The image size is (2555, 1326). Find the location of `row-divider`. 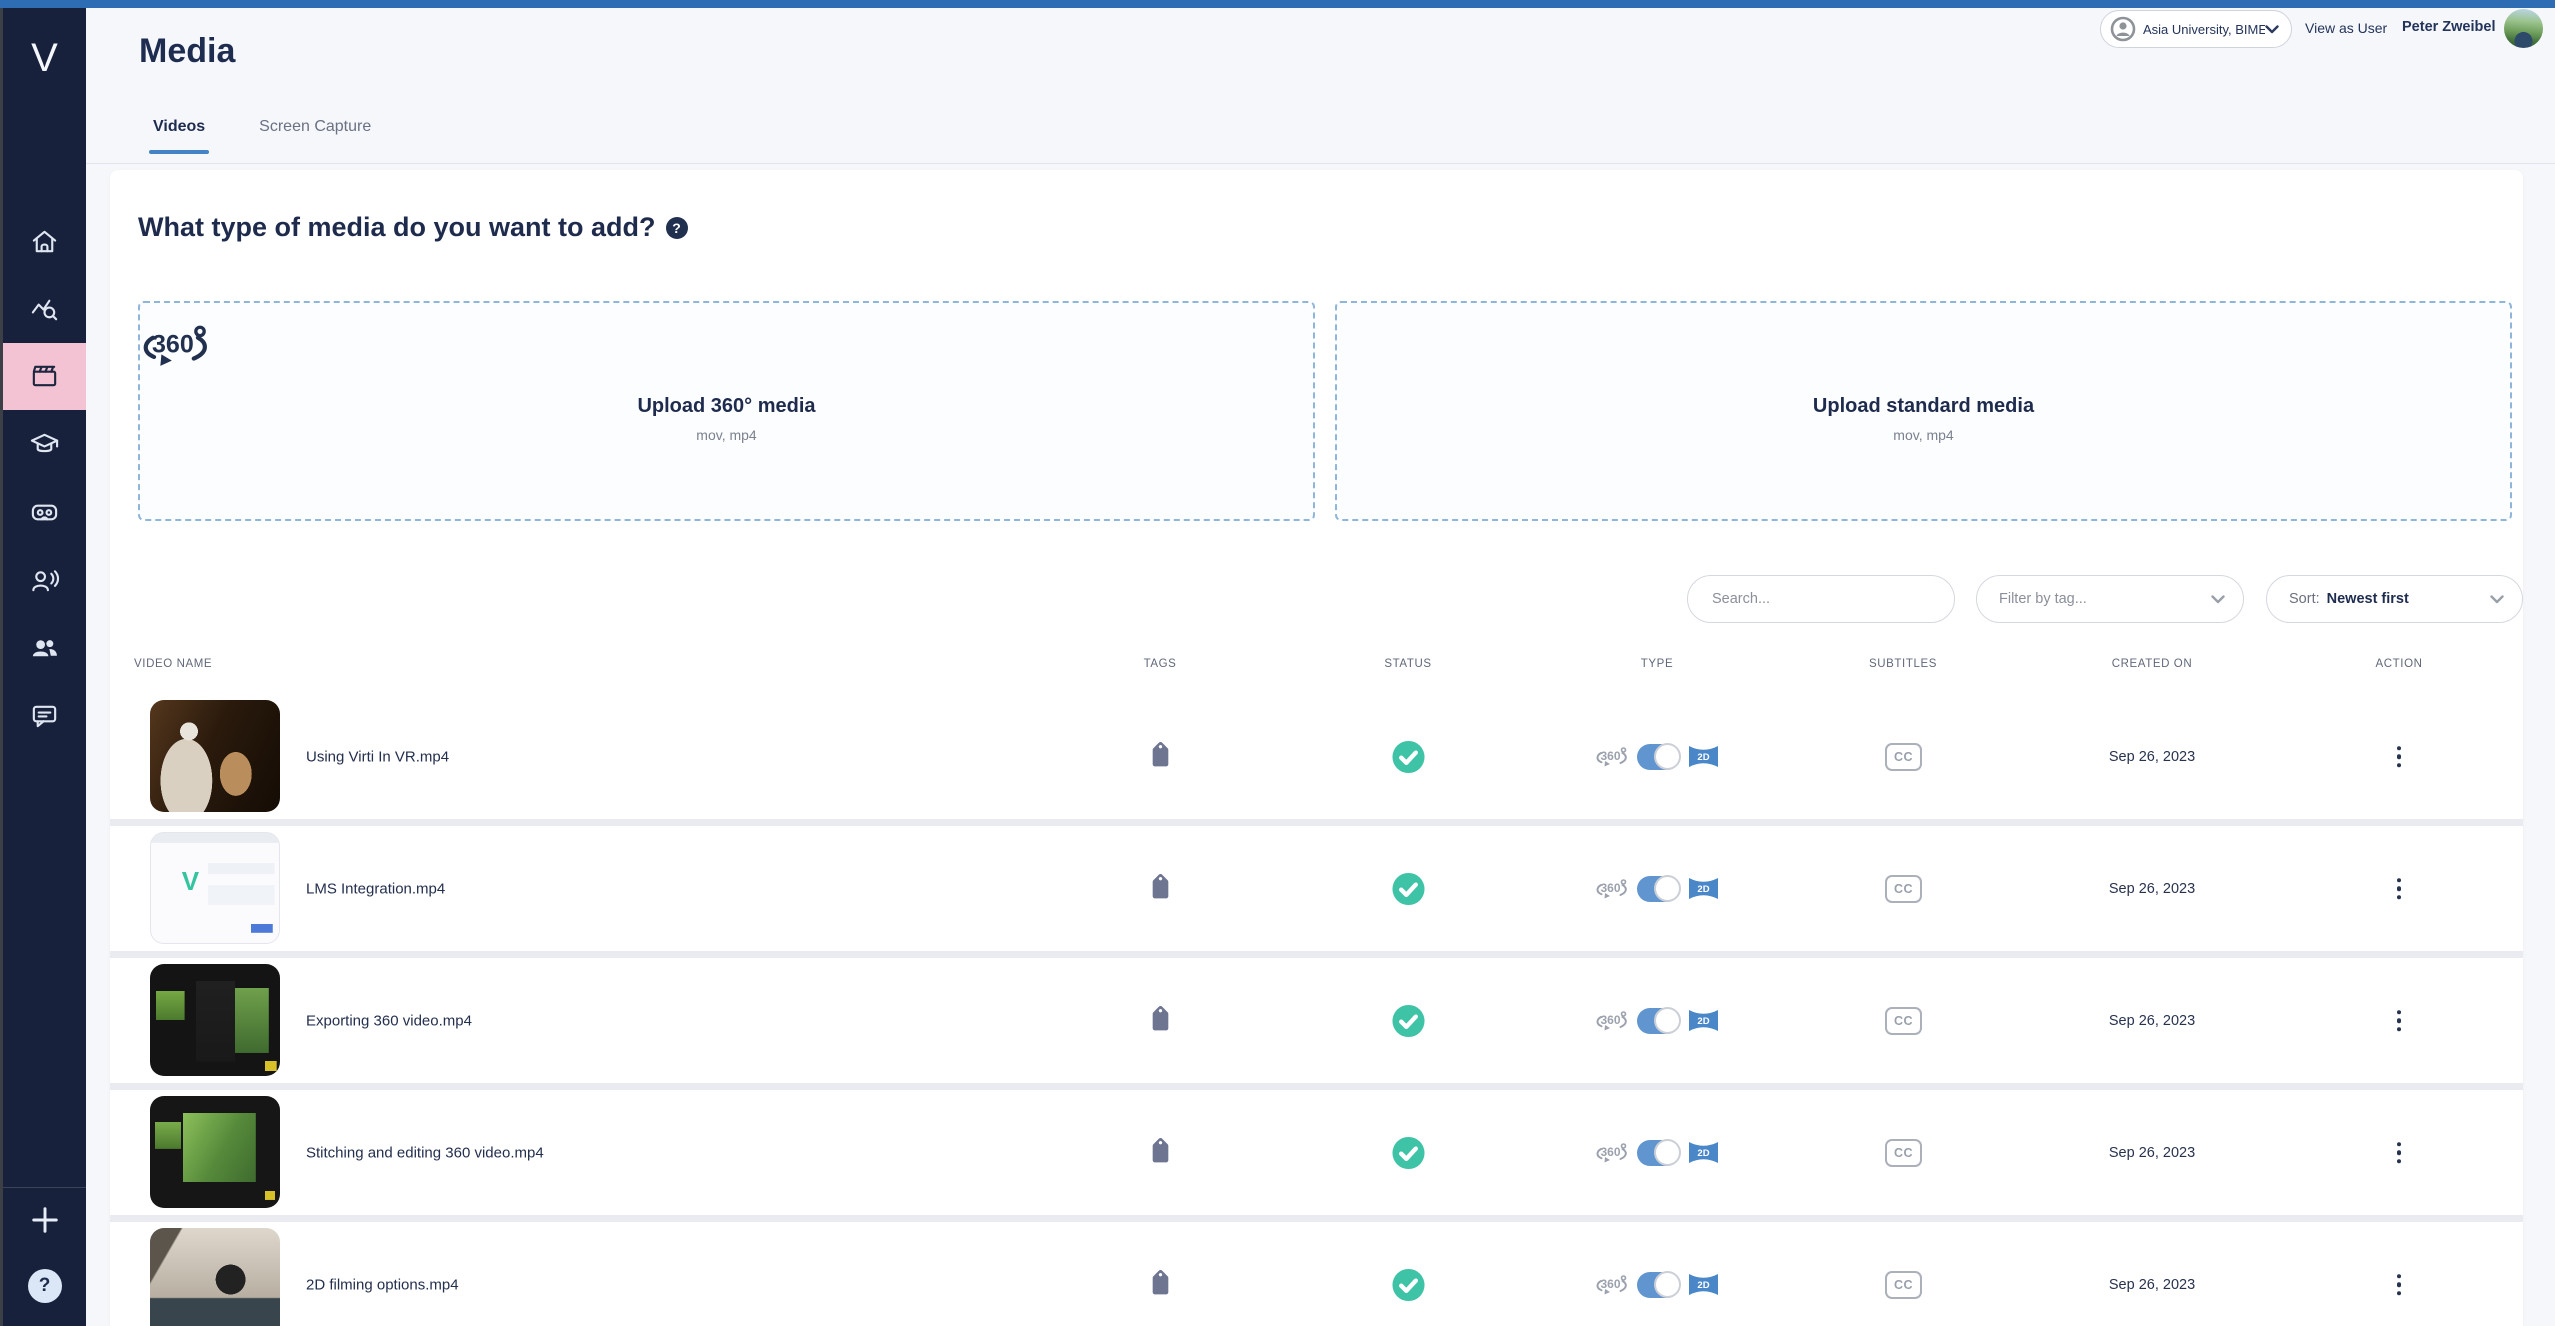

row-divider is located at coordinates (1316, 1086).